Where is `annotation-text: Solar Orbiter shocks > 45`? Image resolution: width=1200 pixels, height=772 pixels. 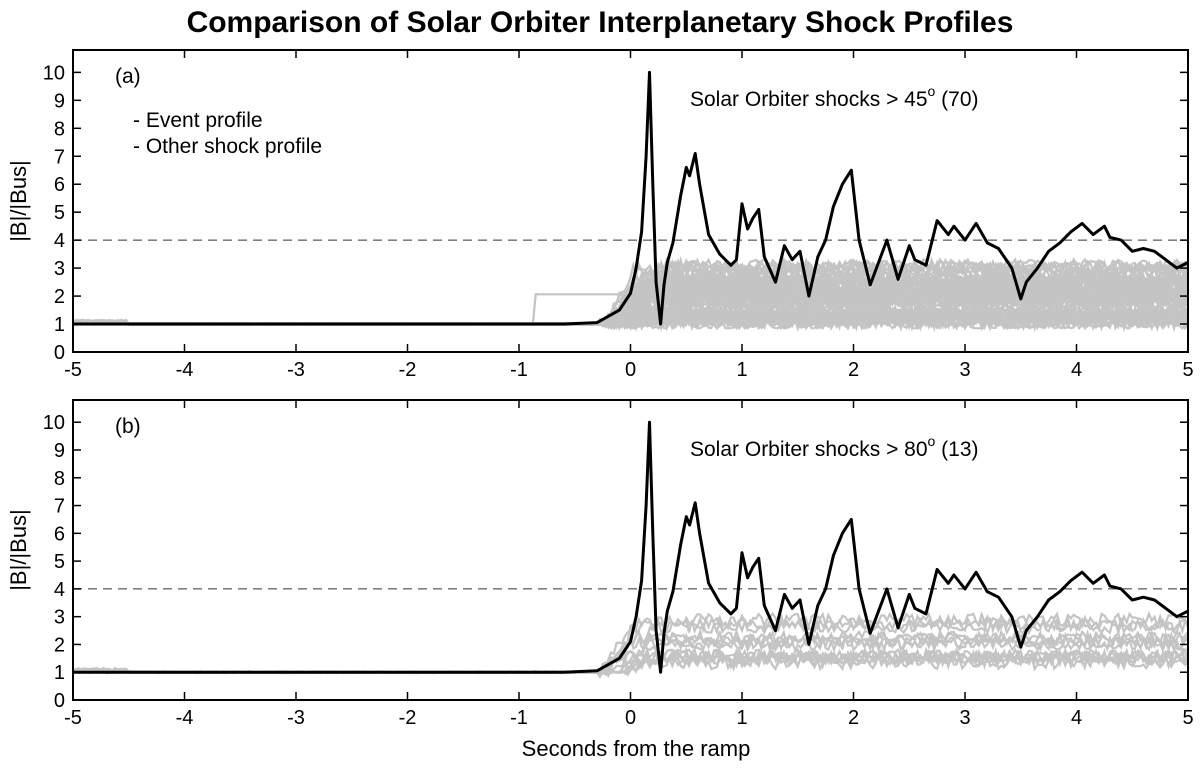
annotation-text: Solar Orbiter shocks > 45 is located at coordinates (809, 99).